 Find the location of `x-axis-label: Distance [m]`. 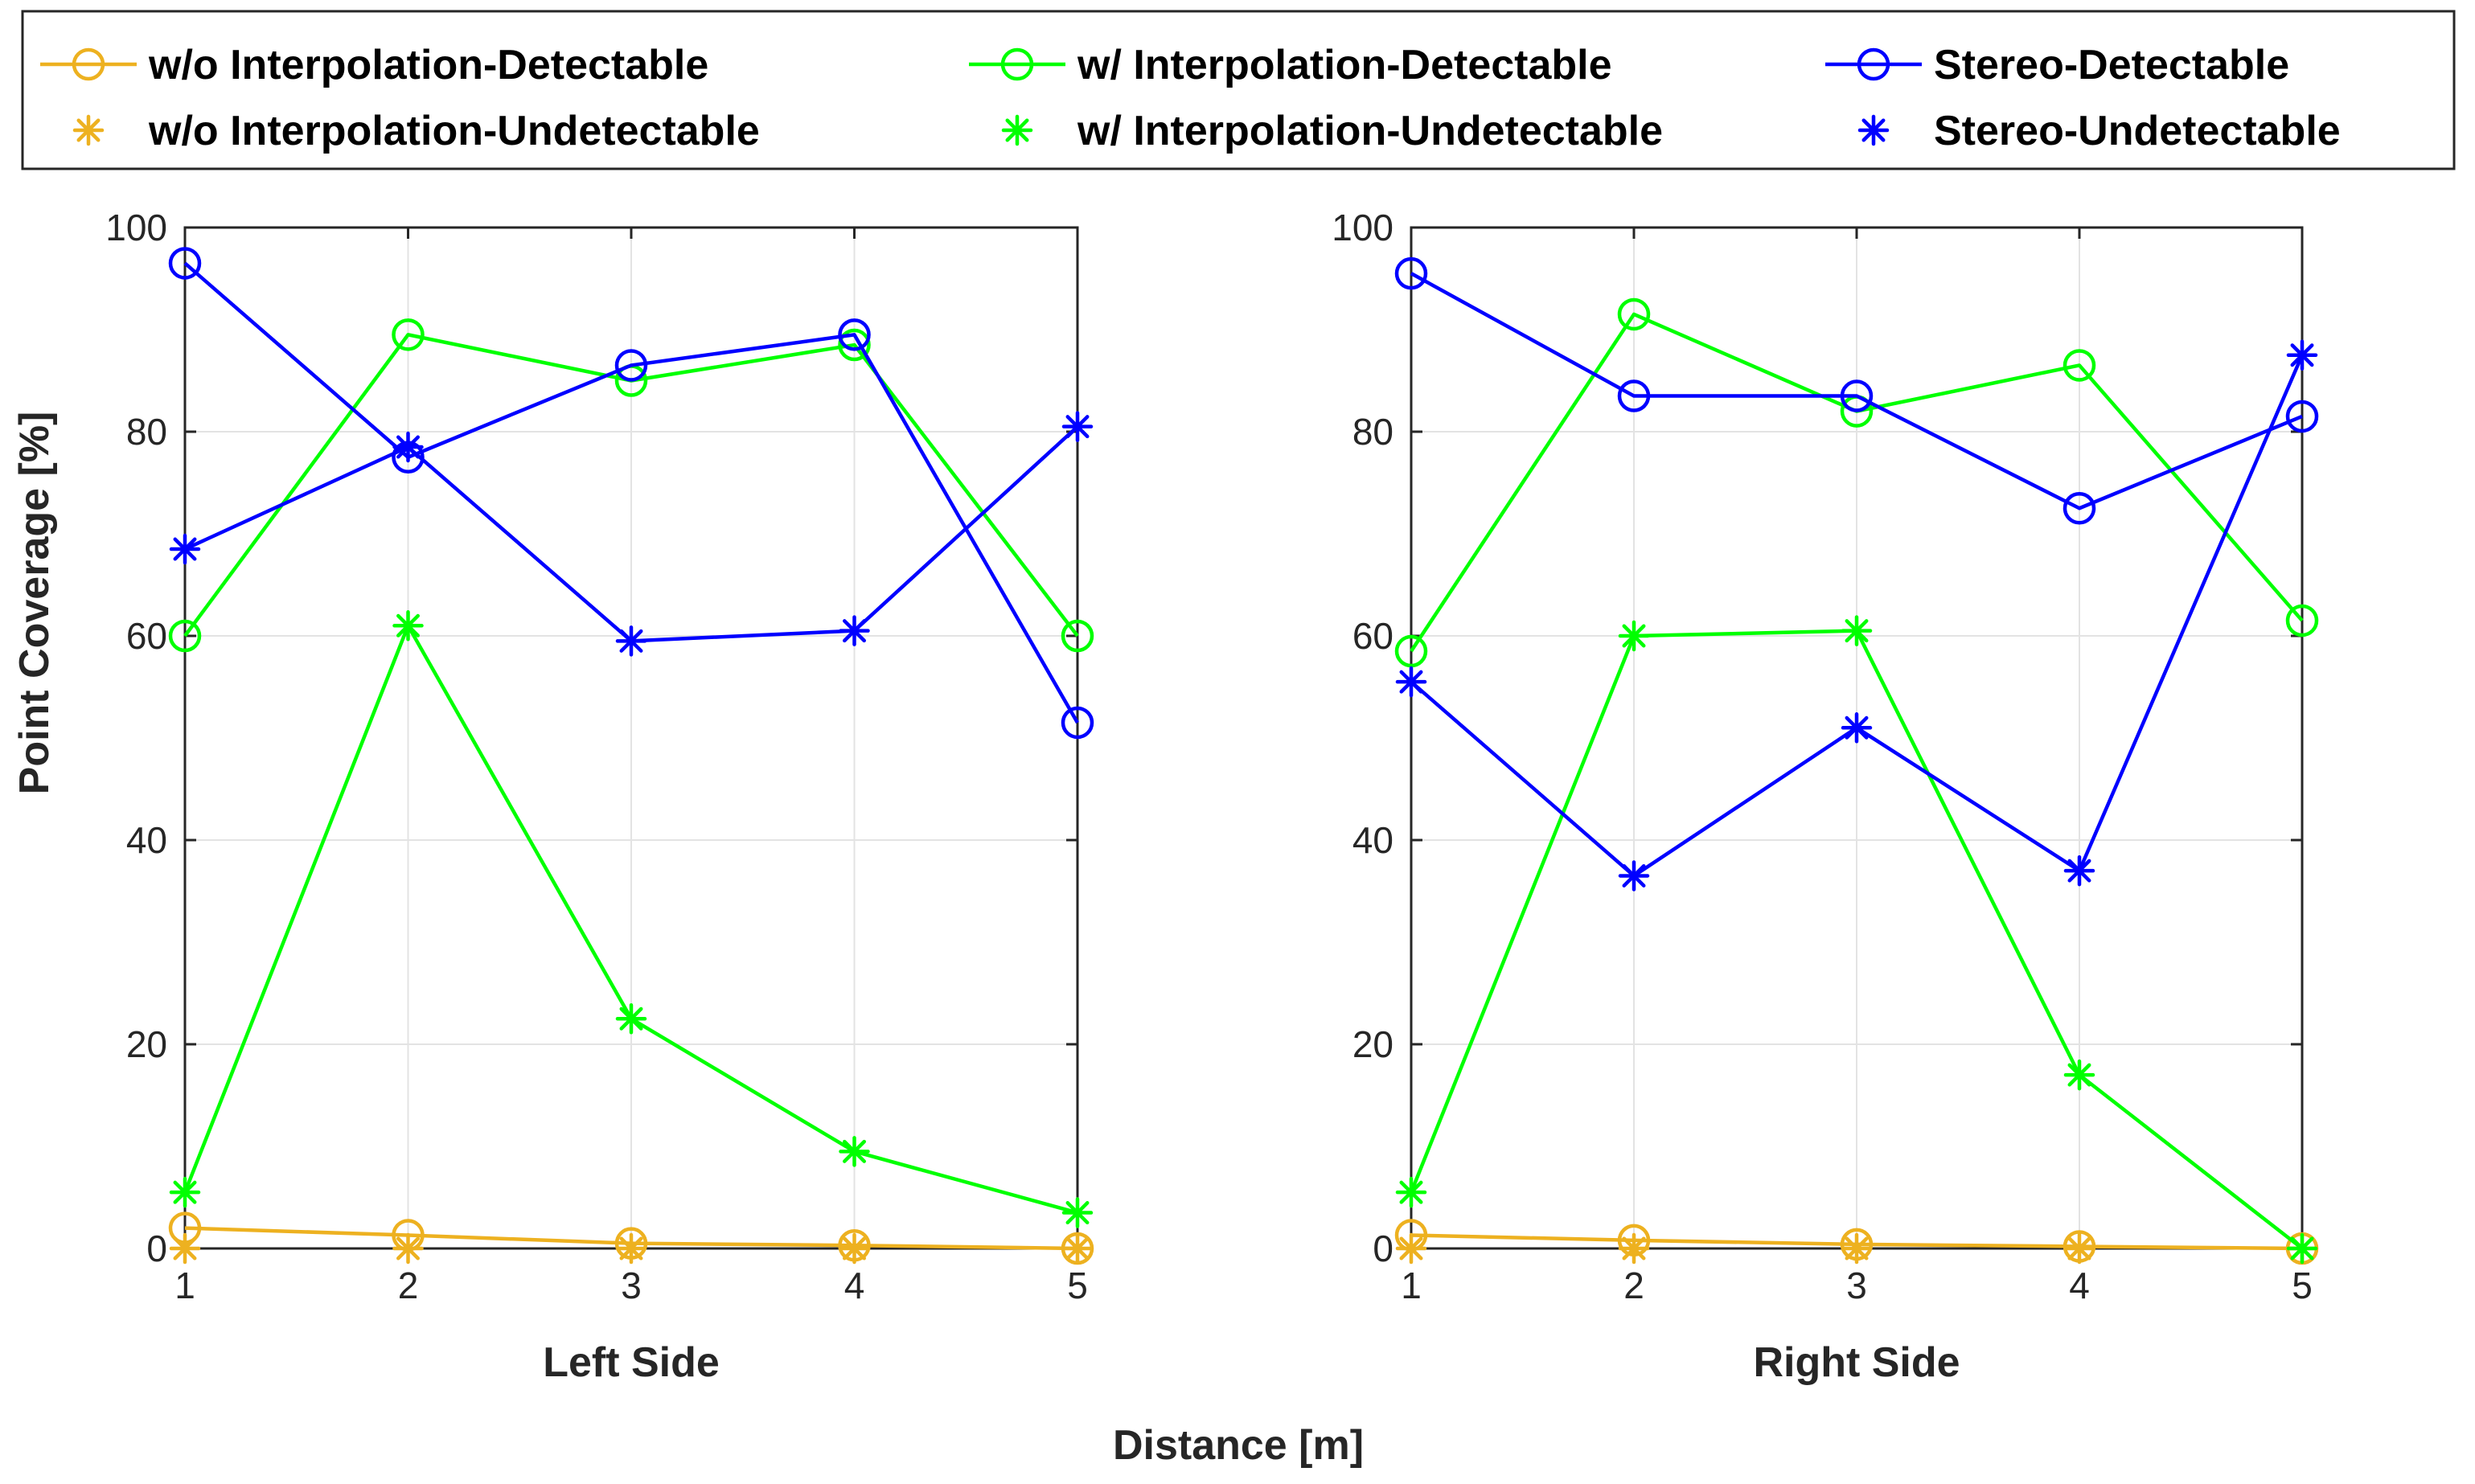

x-axis-label: Distance [m] is located at coordinates (1238, 1446).